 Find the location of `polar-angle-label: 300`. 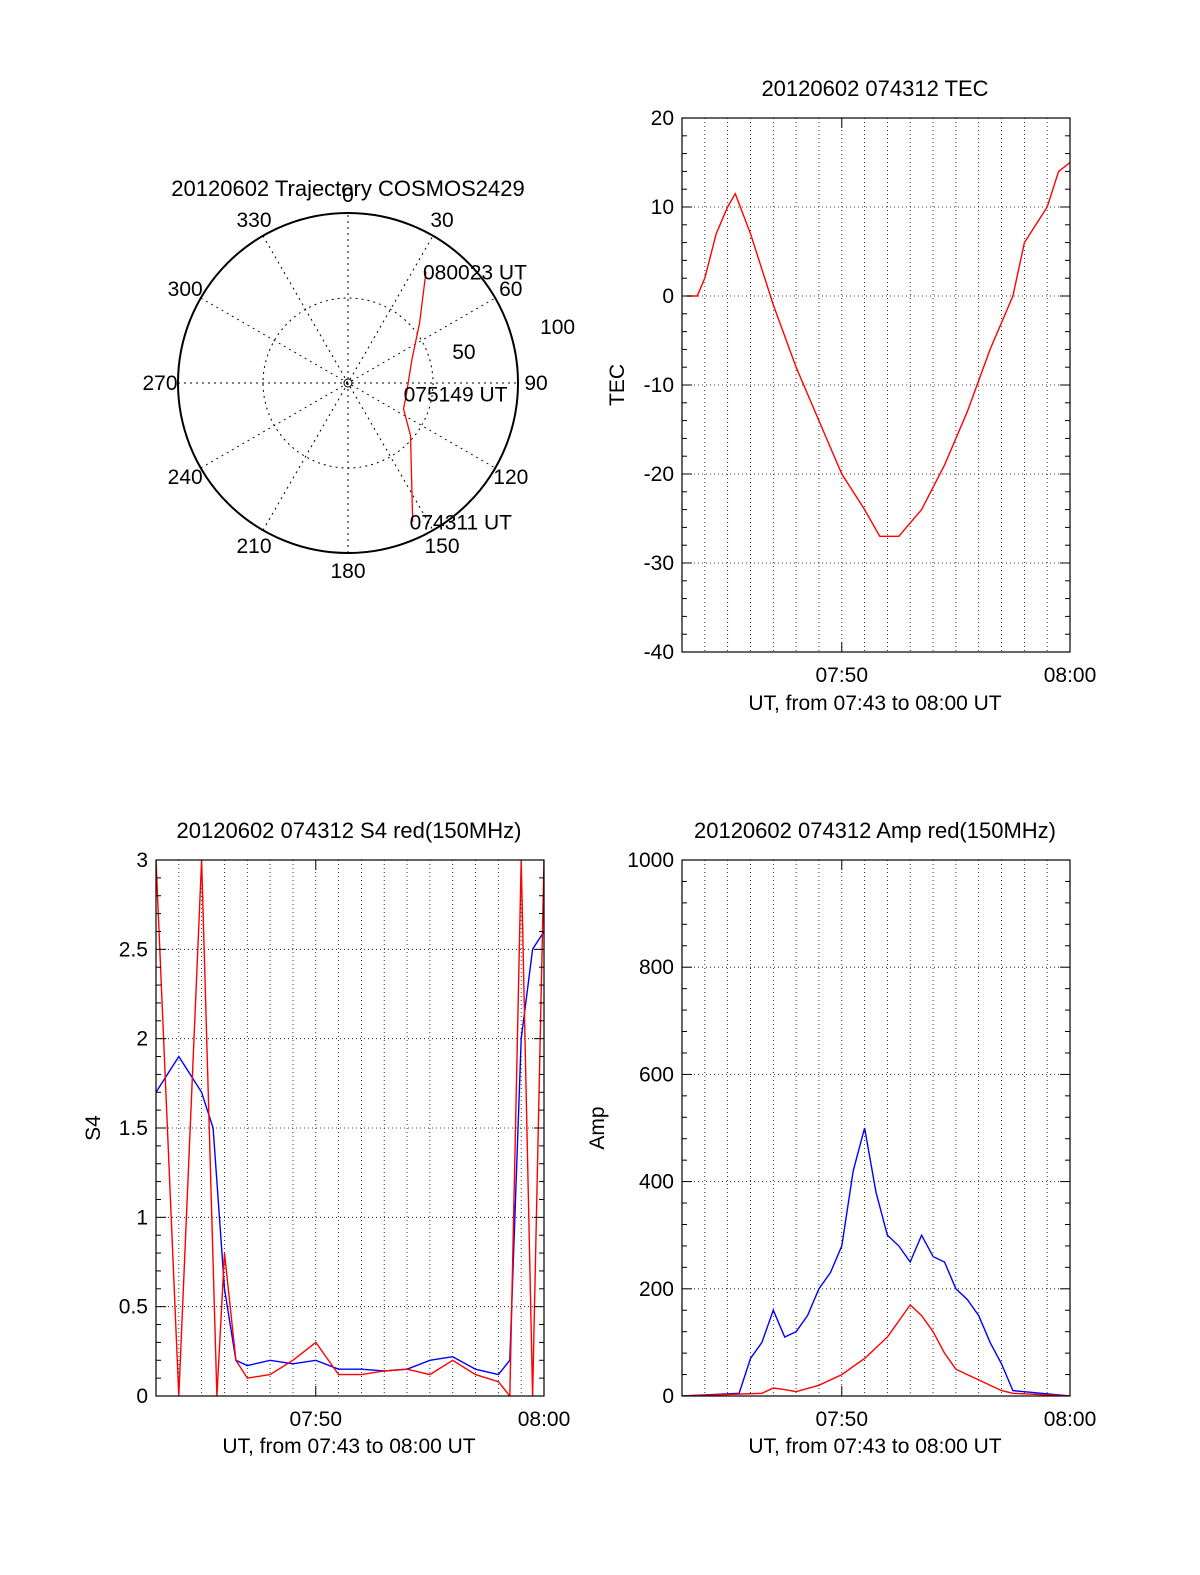

polar-angle-label: 300 is located at coordinates (185, 289).